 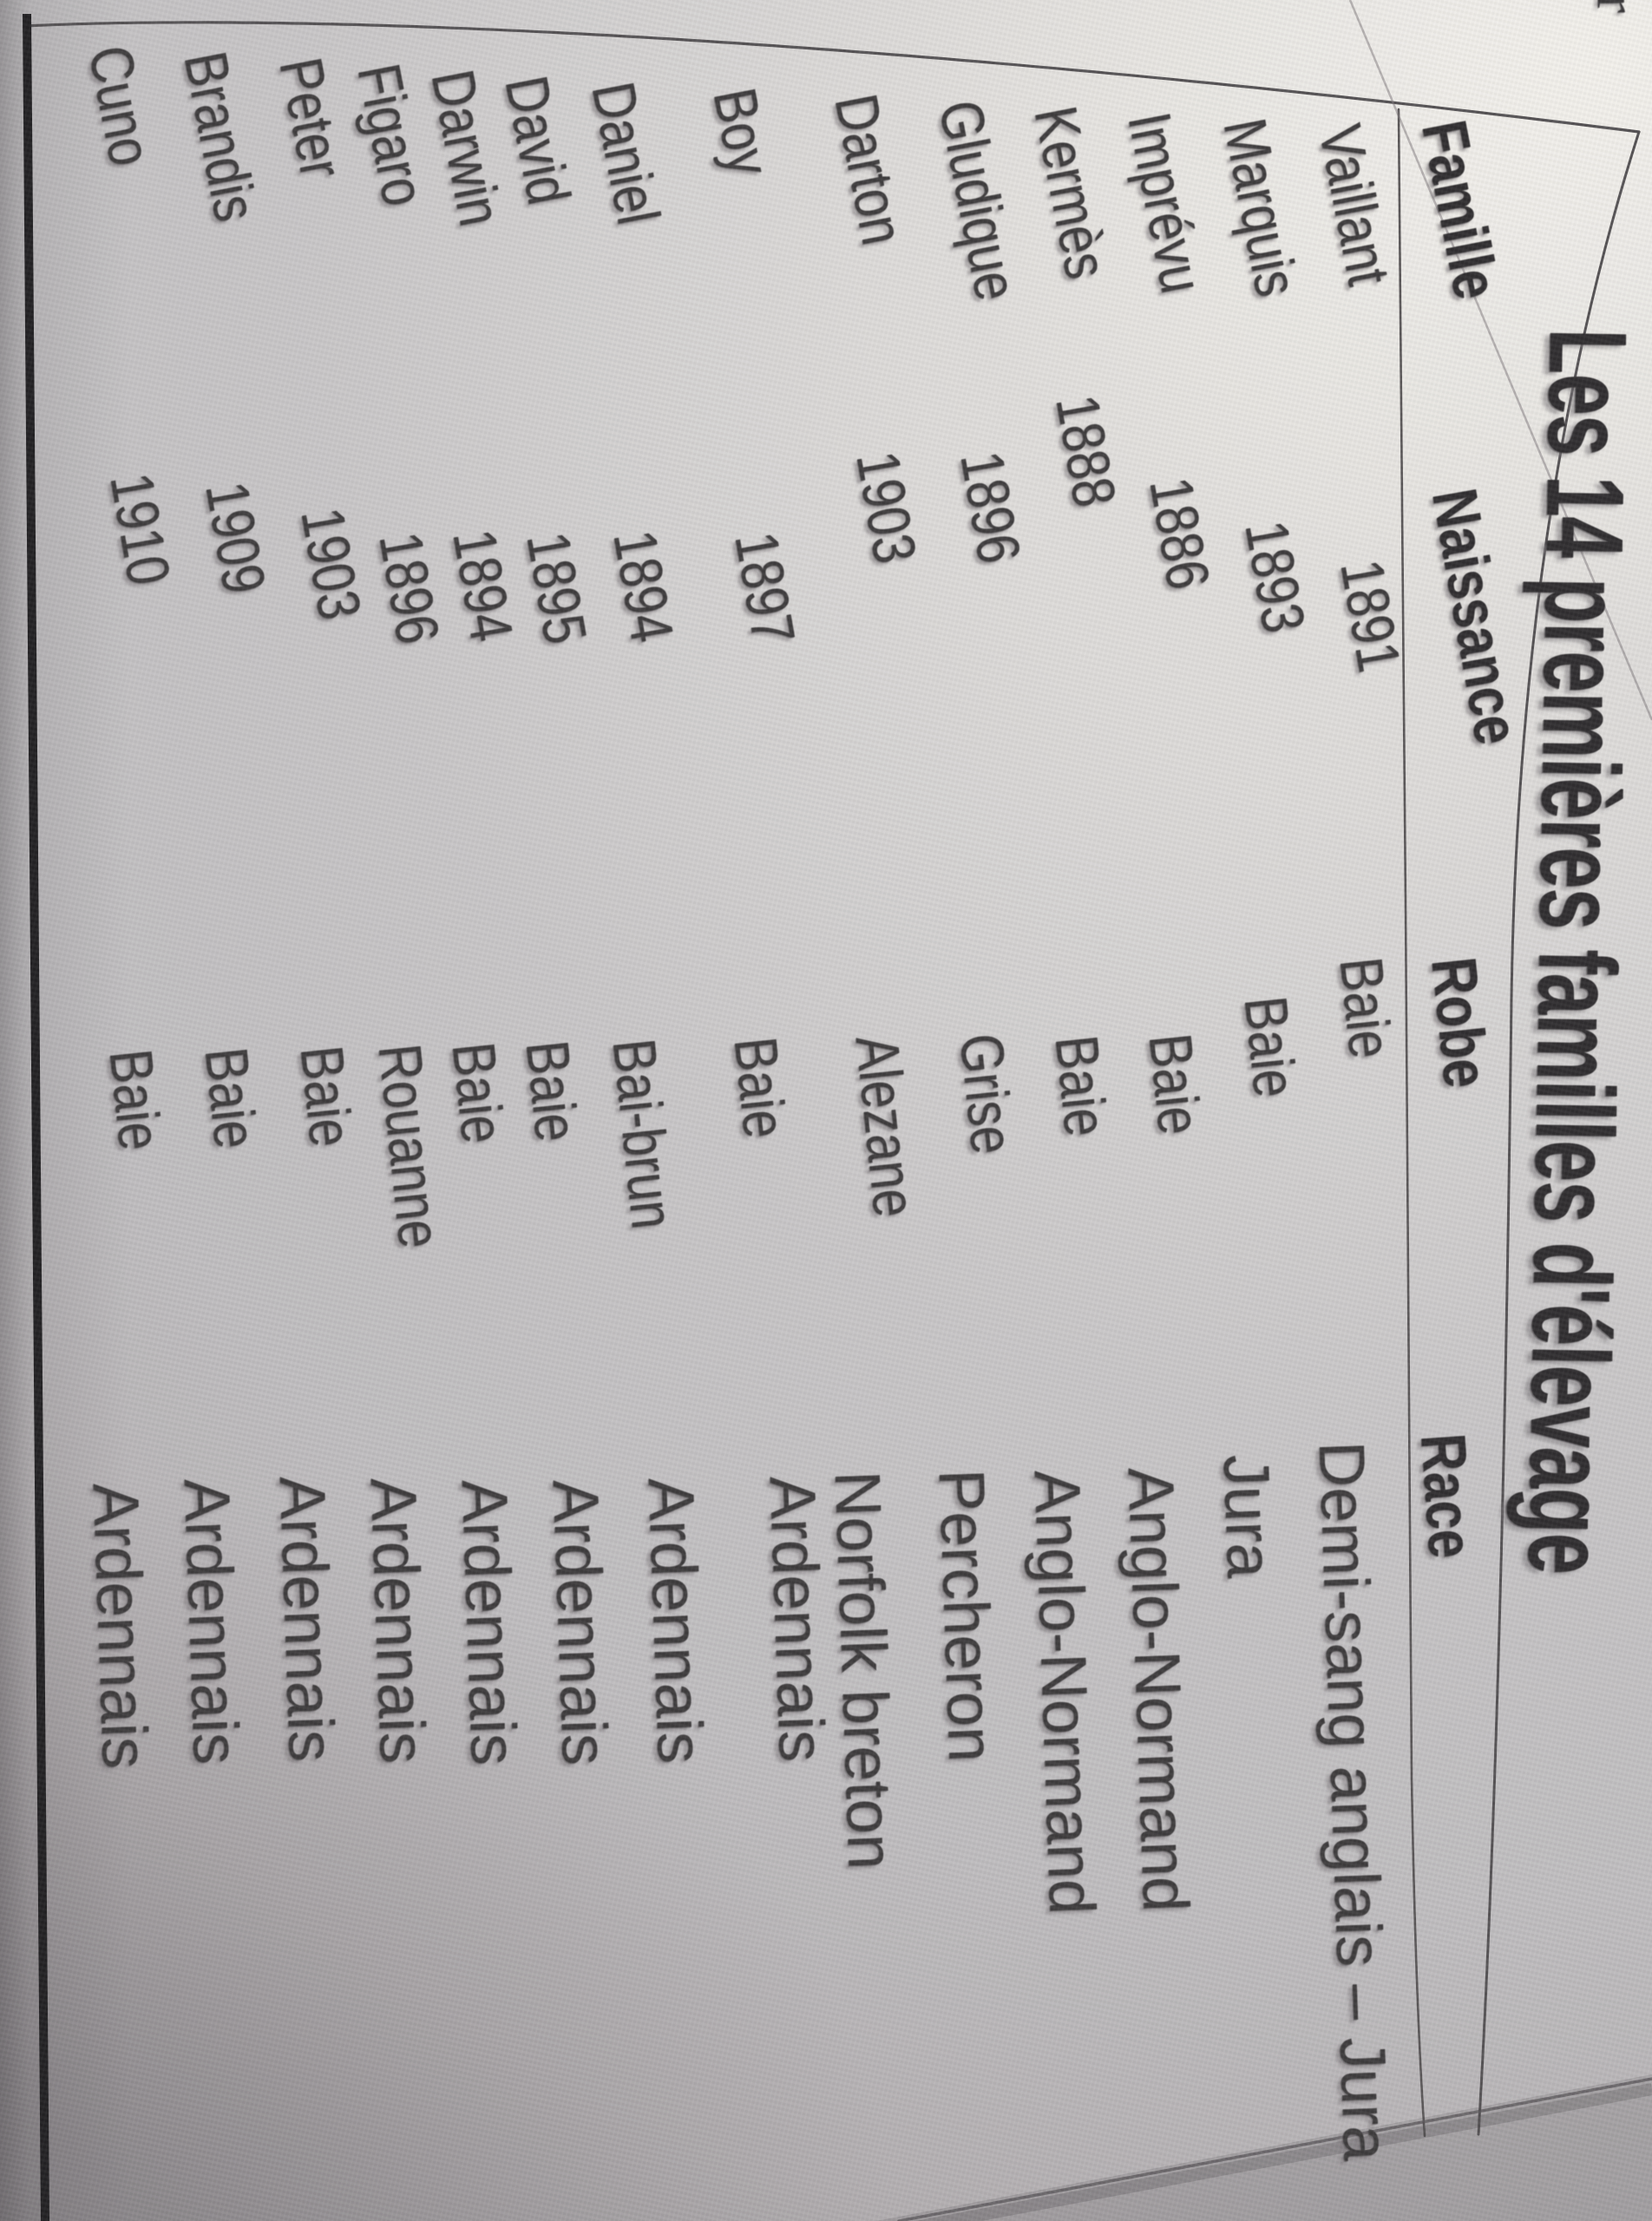 I want to click on table-cell-naissance: 1886, so click(x=1179, y=533).